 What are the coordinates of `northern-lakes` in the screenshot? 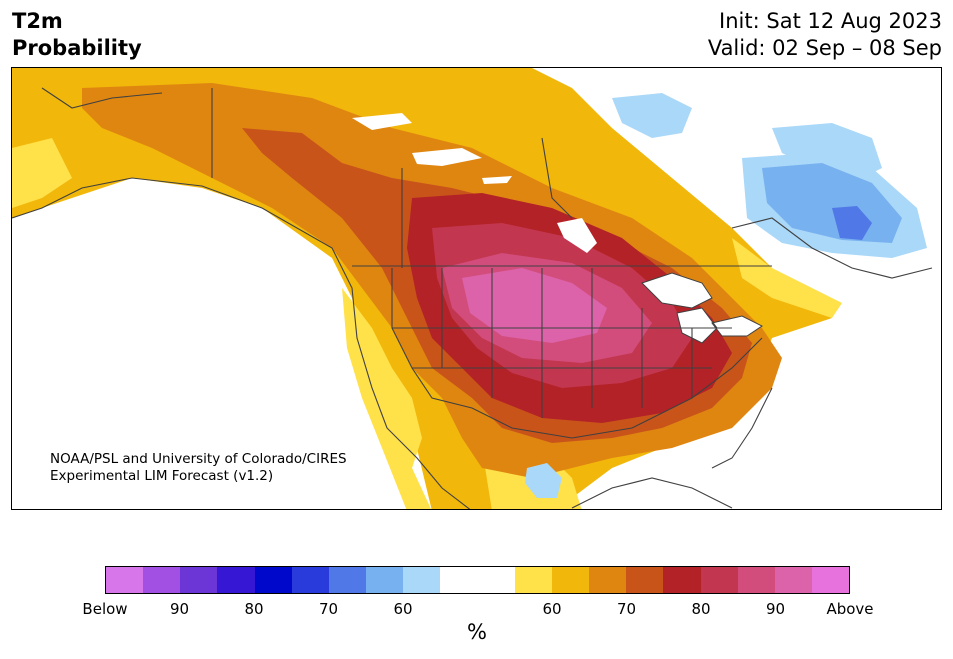 It's located at (474, 183).